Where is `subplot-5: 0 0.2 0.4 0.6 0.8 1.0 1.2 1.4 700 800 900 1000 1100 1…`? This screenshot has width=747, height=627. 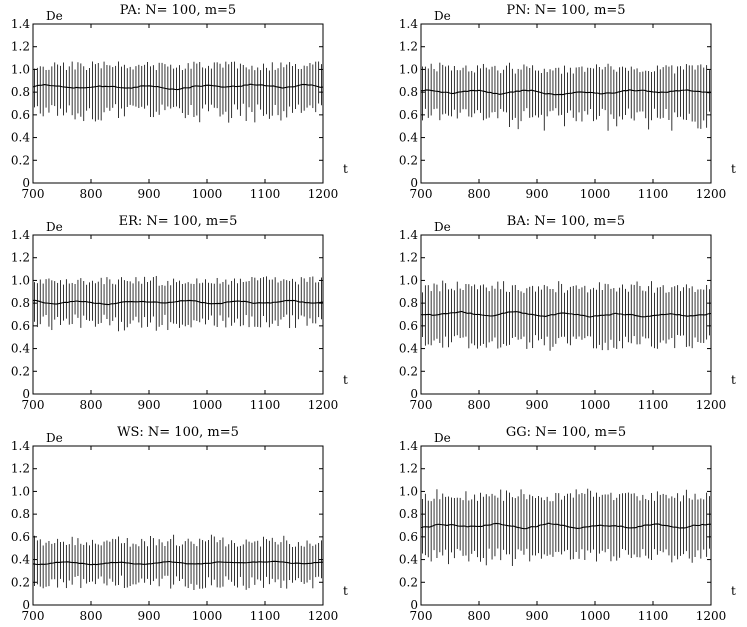
subplot-5: 0 0.2 0.4 0.6 0.8 1.0 1.2 1.4 700 800 900 1000 1100 1… is located at coordinates (179, 524).